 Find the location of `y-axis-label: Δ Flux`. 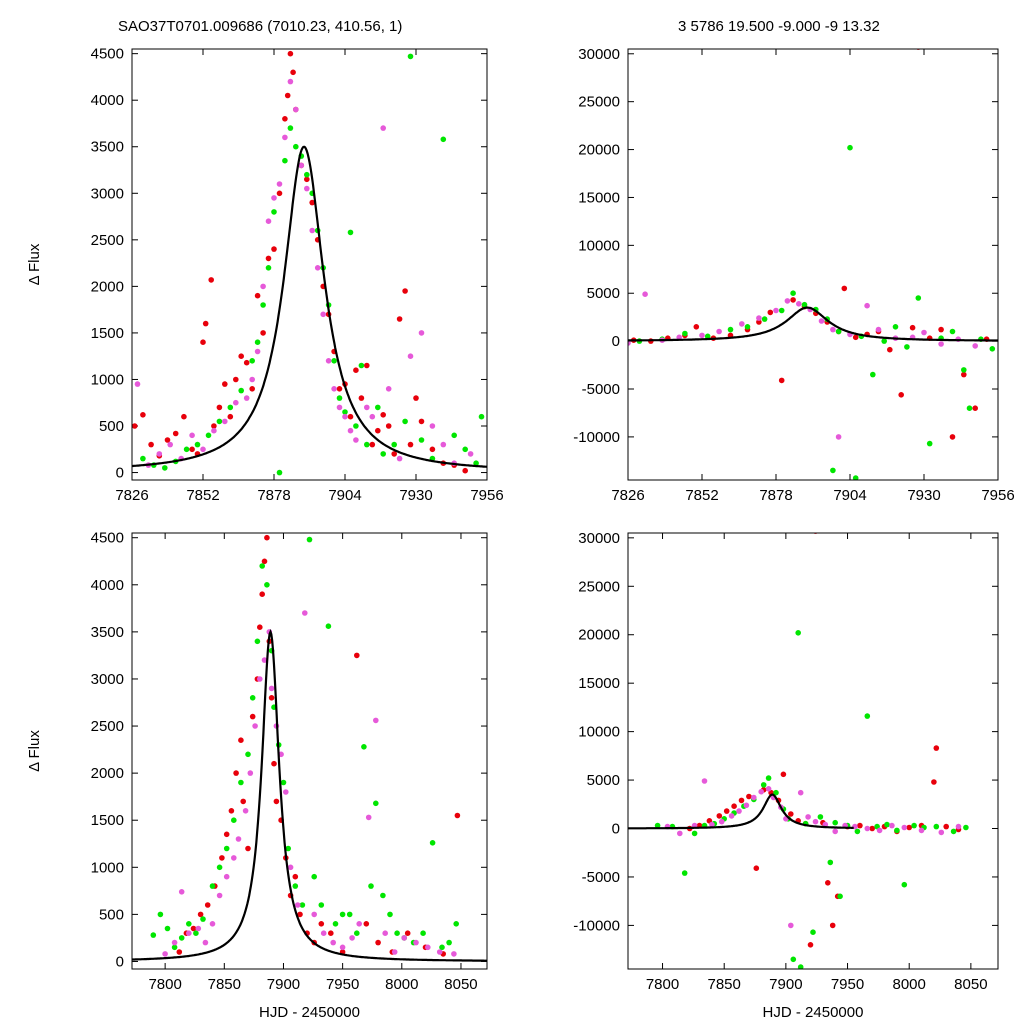

y-axis-label: Δ Flux is located at coordinates (34, 751).